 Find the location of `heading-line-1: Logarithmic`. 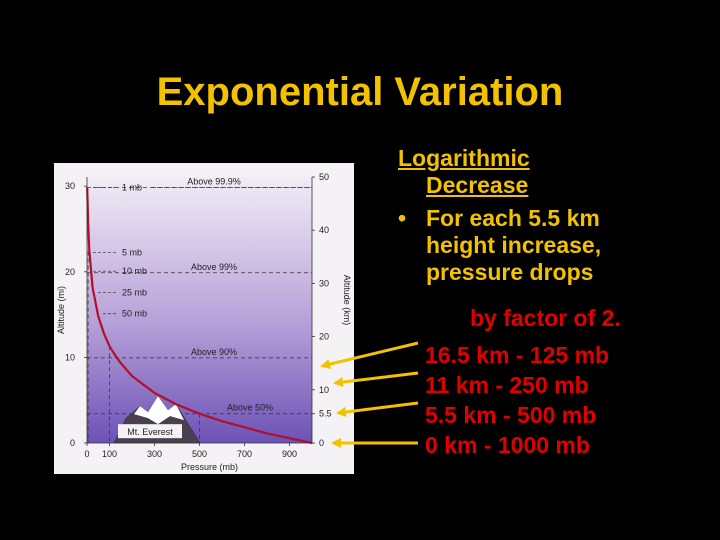

heading-line-1: Logarithmic is located at coordinates (464, 158).